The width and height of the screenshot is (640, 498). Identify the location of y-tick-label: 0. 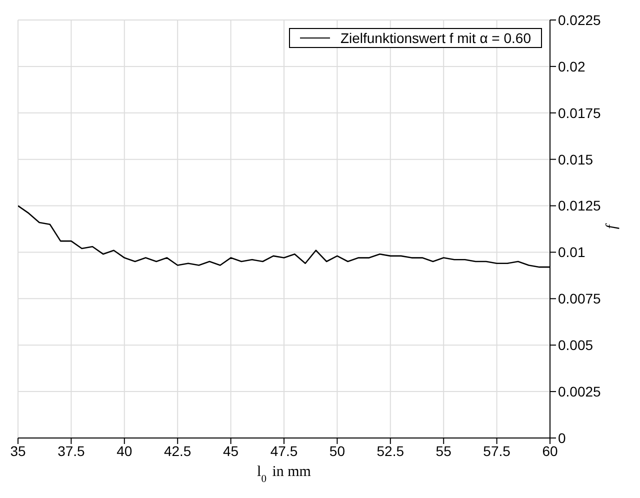
(562, 438).